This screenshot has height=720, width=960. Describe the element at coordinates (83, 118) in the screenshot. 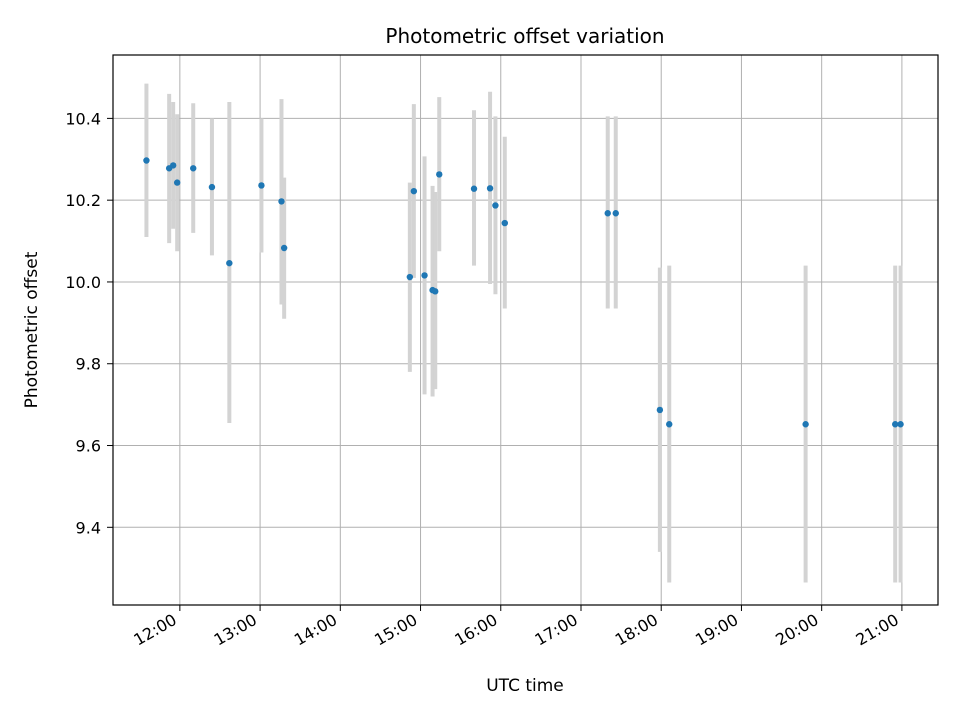

I see `y-tick-label: 10.4` at that location.